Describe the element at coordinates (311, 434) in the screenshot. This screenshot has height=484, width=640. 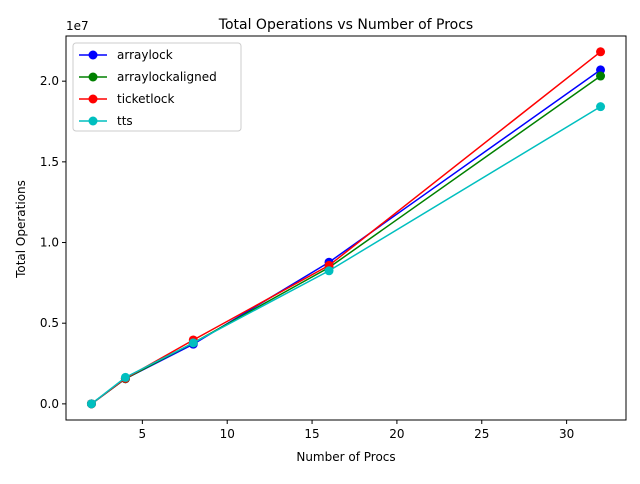
I see `x-tick-label: 15` at that location.